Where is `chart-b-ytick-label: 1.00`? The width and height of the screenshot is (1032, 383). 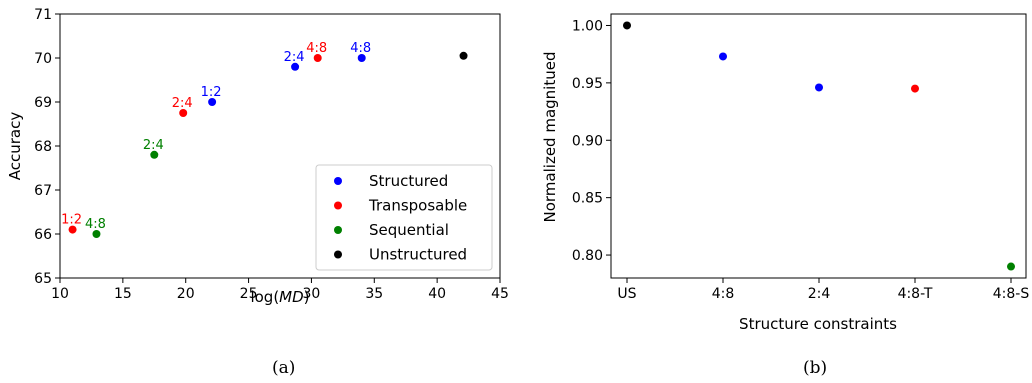 chart-b-ytick-label: 1.00 is located at coordinates (587, 26).